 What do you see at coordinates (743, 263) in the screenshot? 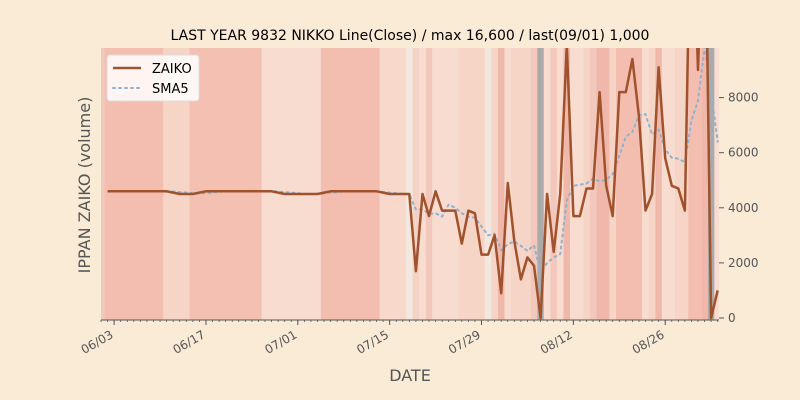
I see `y-tick-label: 2000` at bounding box center [743, 263].